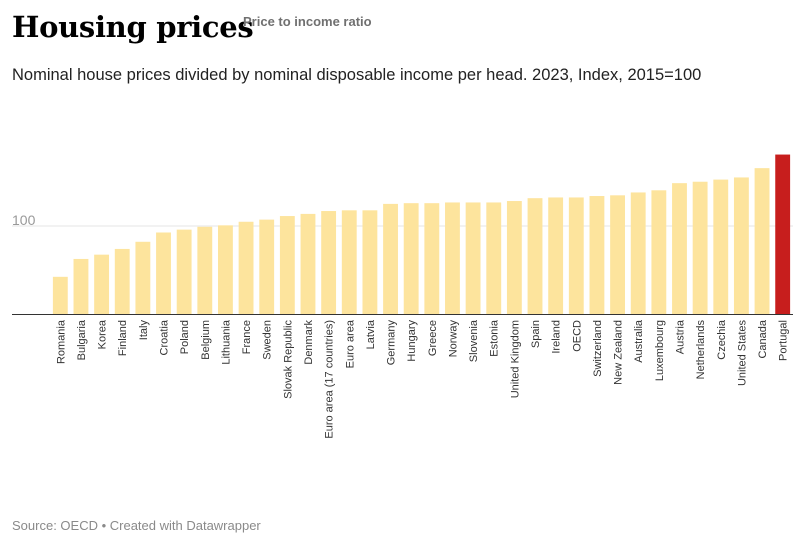 This screenshot has width=808, height=548. I want to click on bar-croatia, so click(163, 273).